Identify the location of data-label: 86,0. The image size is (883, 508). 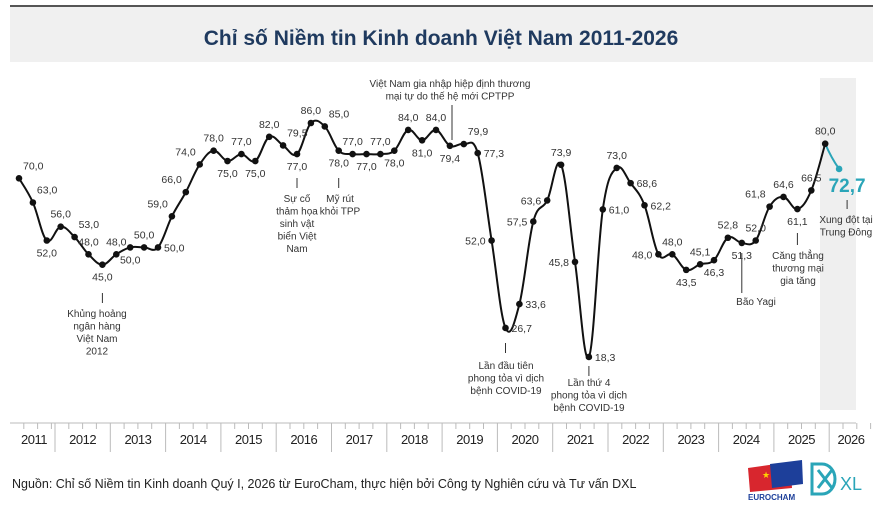
(311, 111).